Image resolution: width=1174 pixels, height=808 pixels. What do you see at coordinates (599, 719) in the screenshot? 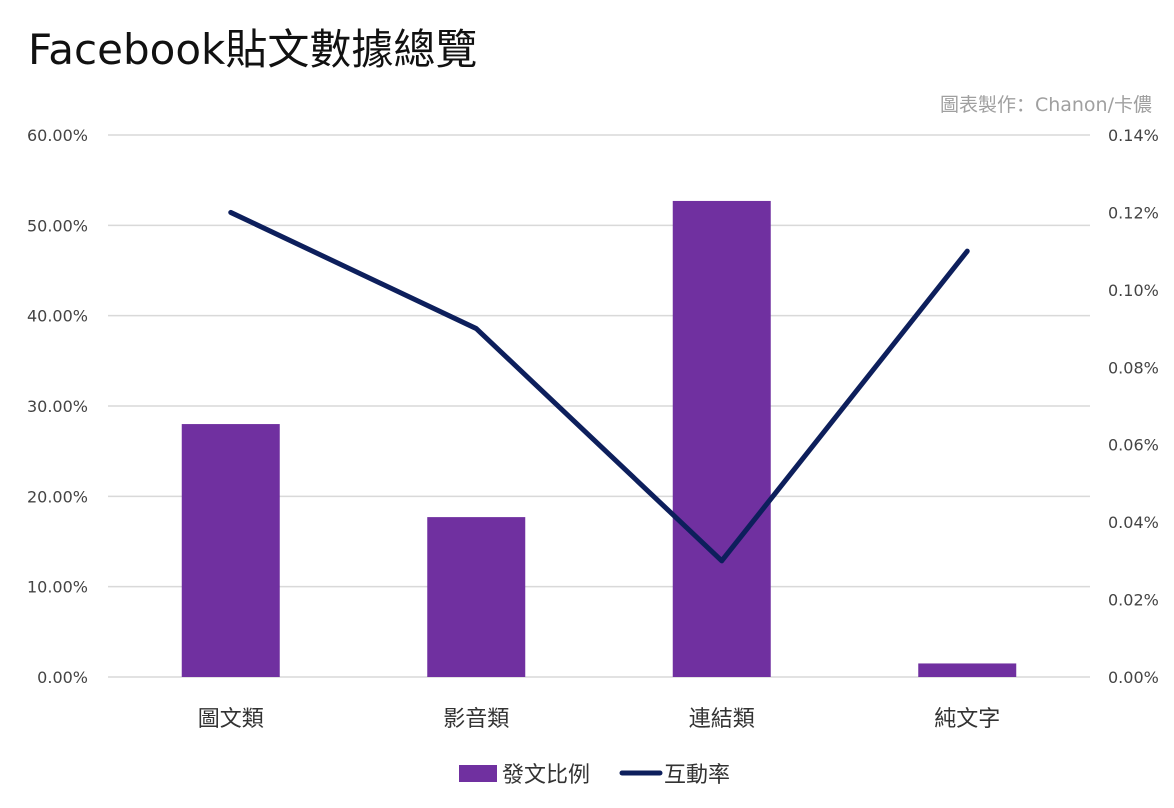
I see `category-labels: 圖文類 影音類 連結類 純文字` at bounding box center [599, 719].